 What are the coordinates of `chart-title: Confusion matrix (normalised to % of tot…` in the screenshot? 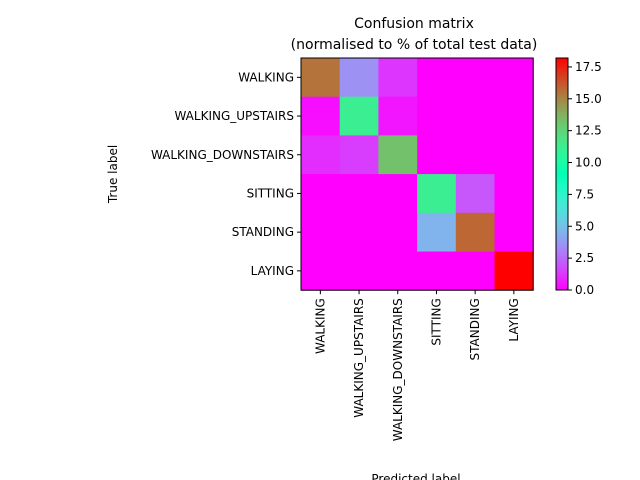 It's located at (414, 34).